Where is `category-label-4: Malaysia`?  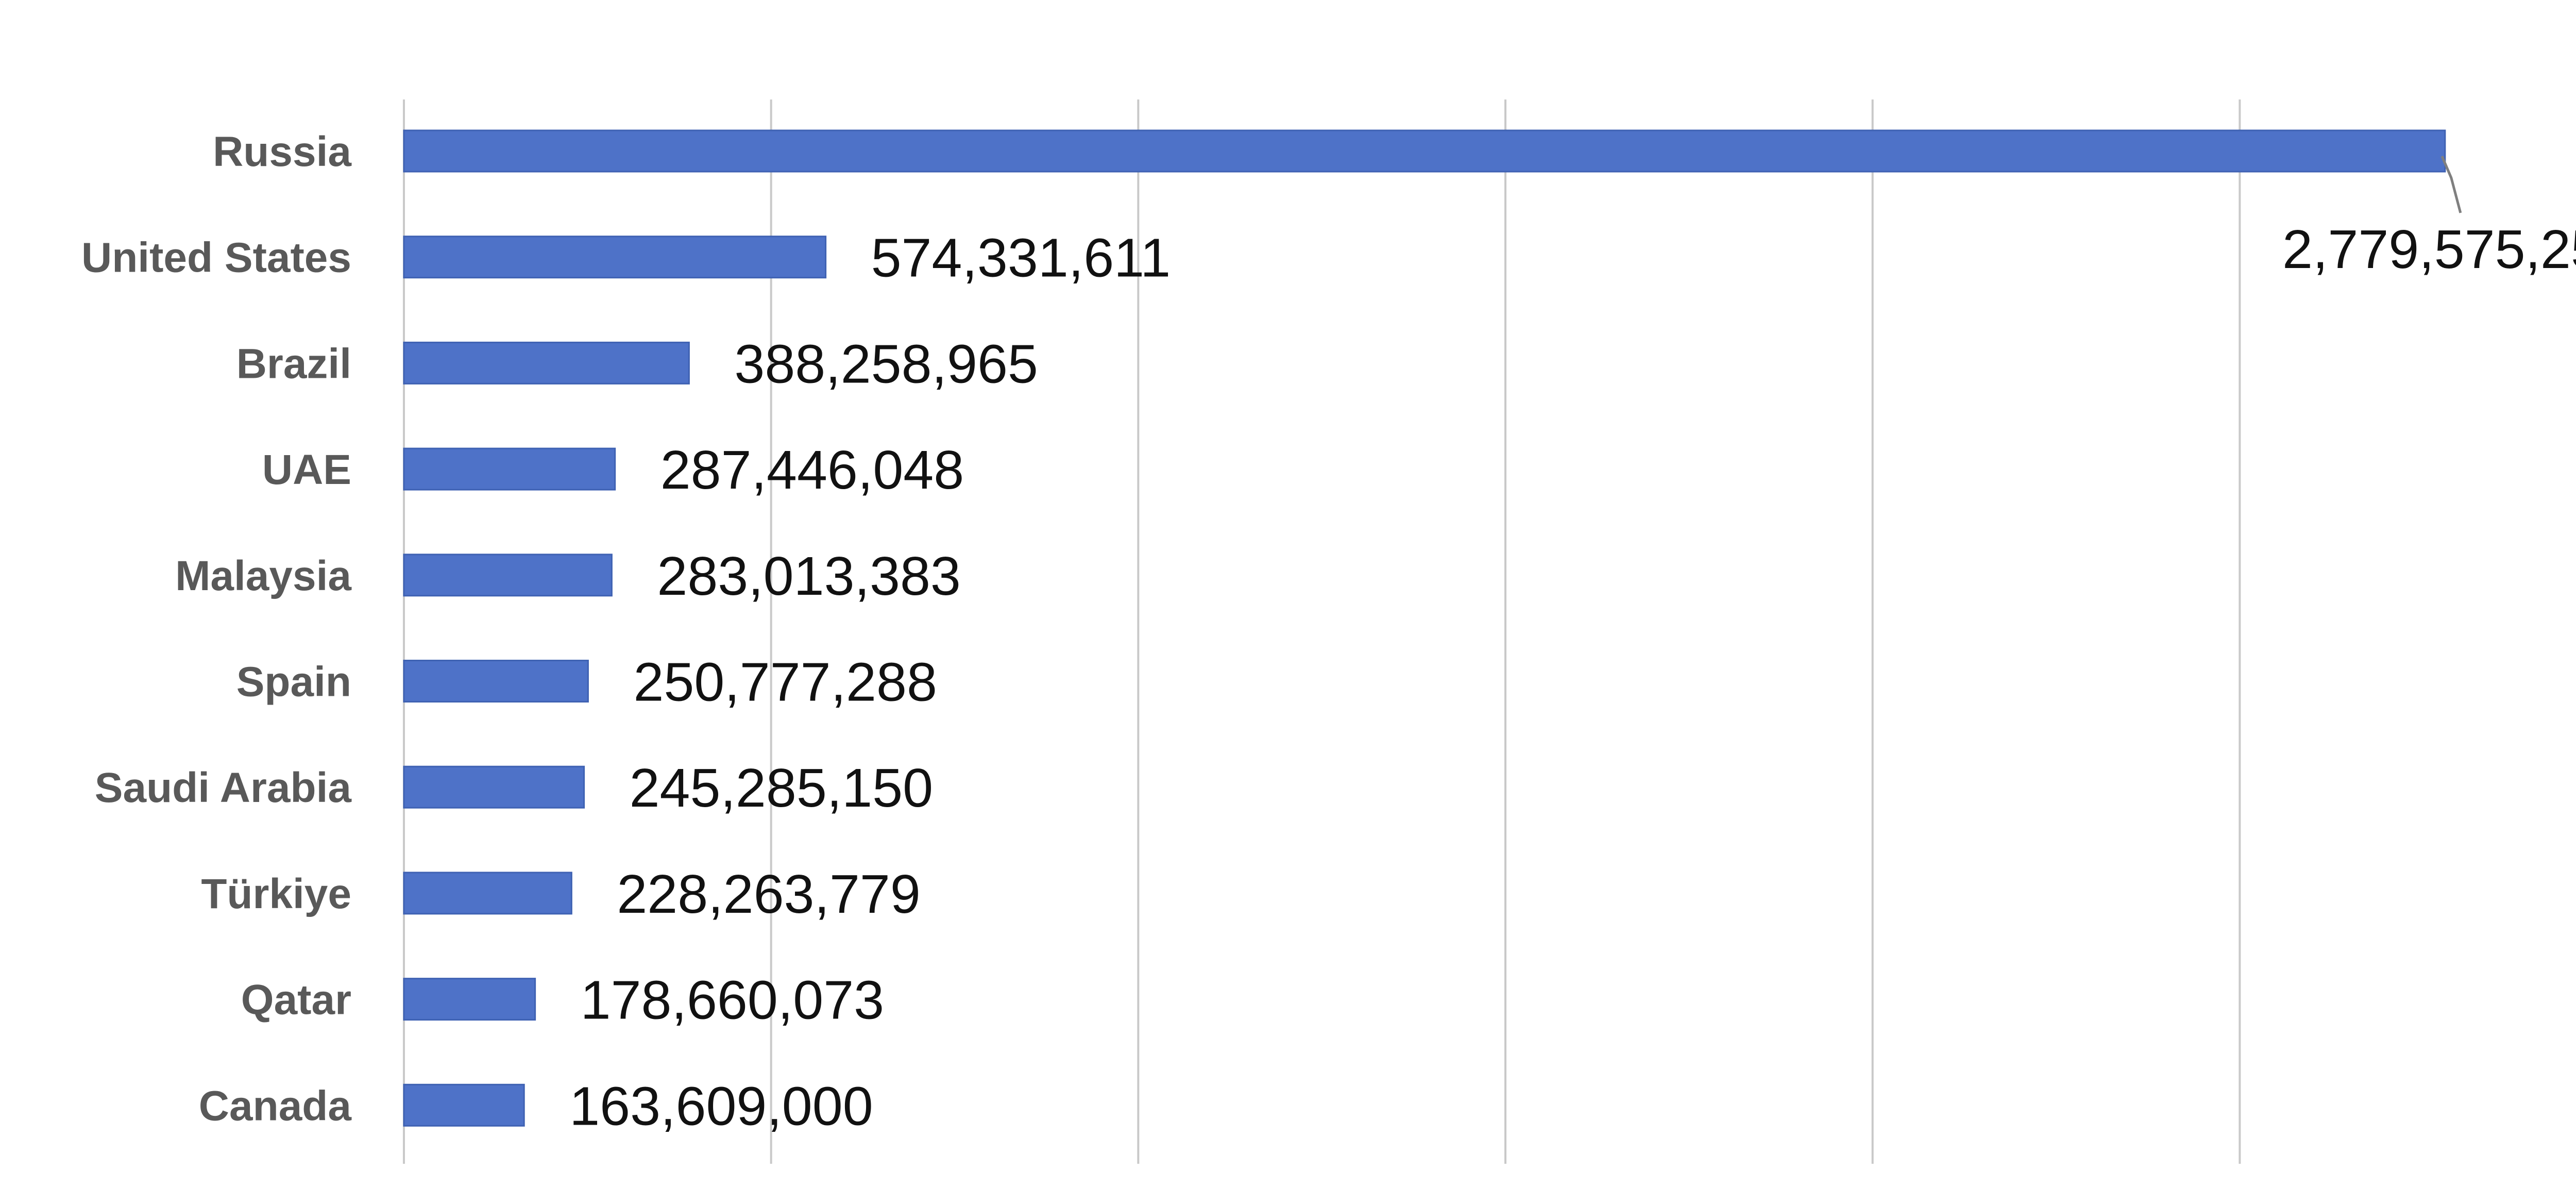 category-label-4: Malaysia is located at coordinates (263, 576).